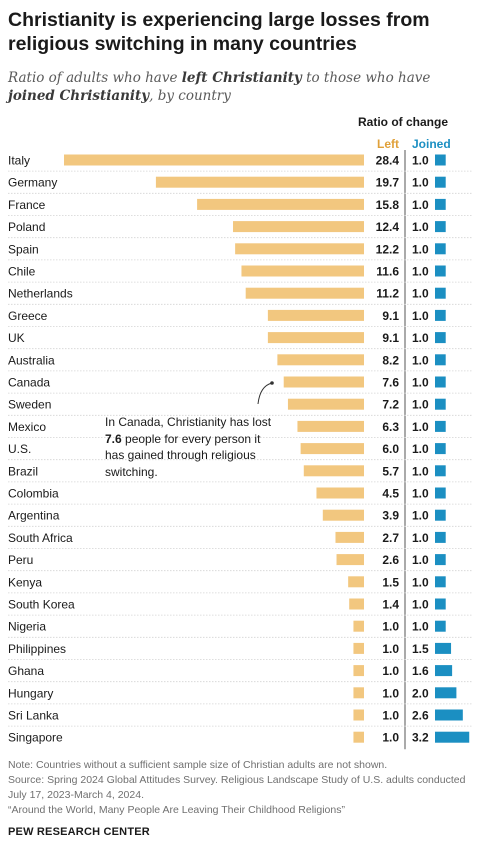 Image resolution: width=480 pixels, height=863 pixels. I want to click on subtitle-text-2: to those who have, so click(366, 78).